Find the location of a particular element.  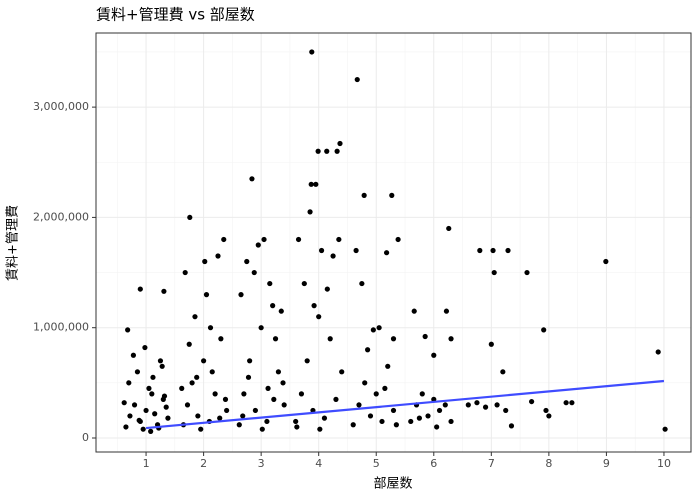

y-tick-label: 0 is located at coordinates (85, 437).